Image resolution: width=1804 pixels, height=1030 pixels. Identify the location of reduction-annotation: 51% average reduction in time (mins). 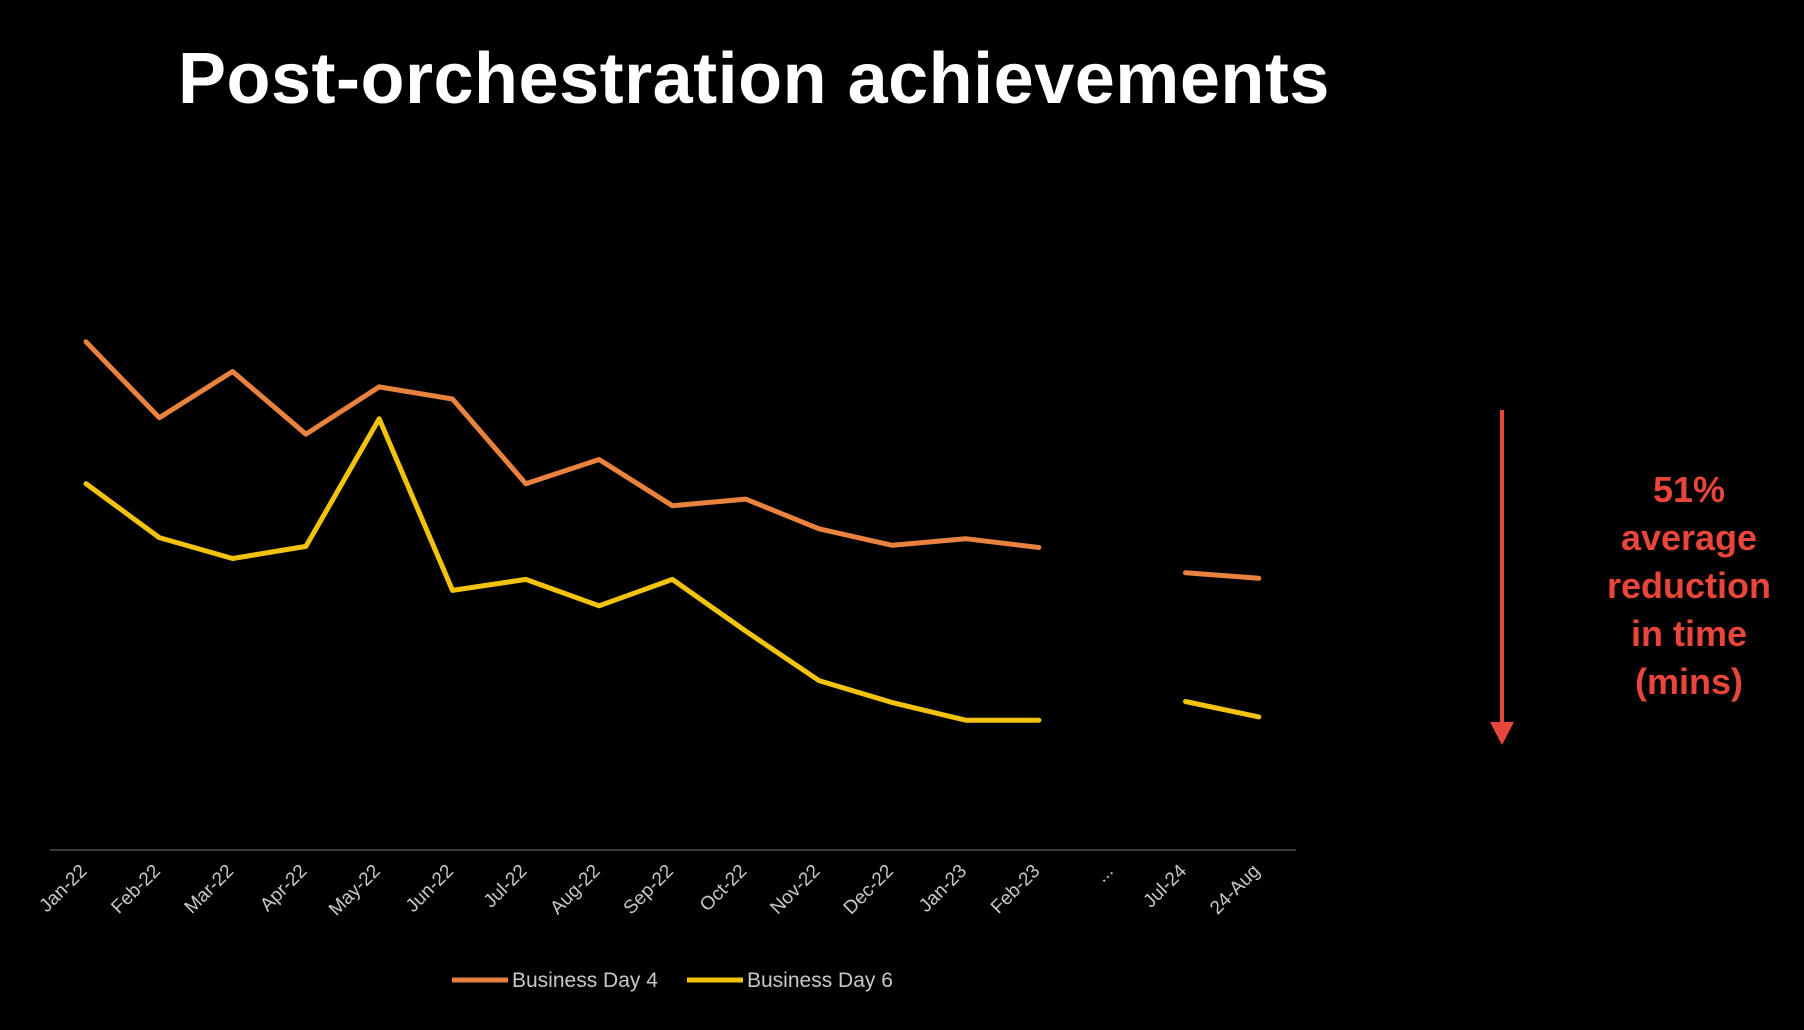
(1689, 586).